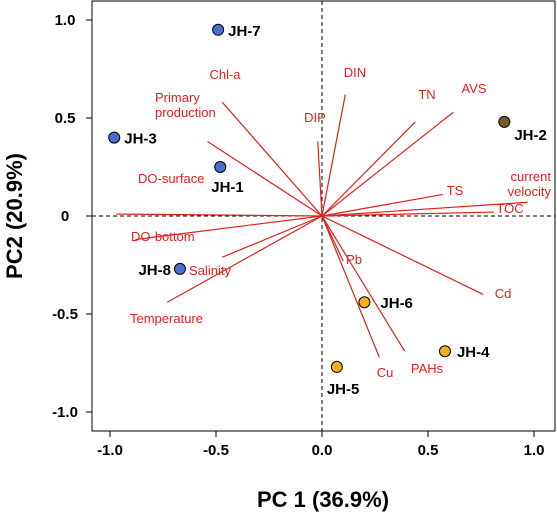 This screenshot has width=557, height=516. I want to click on x-tick-label: -1.0, so click(110, 450).